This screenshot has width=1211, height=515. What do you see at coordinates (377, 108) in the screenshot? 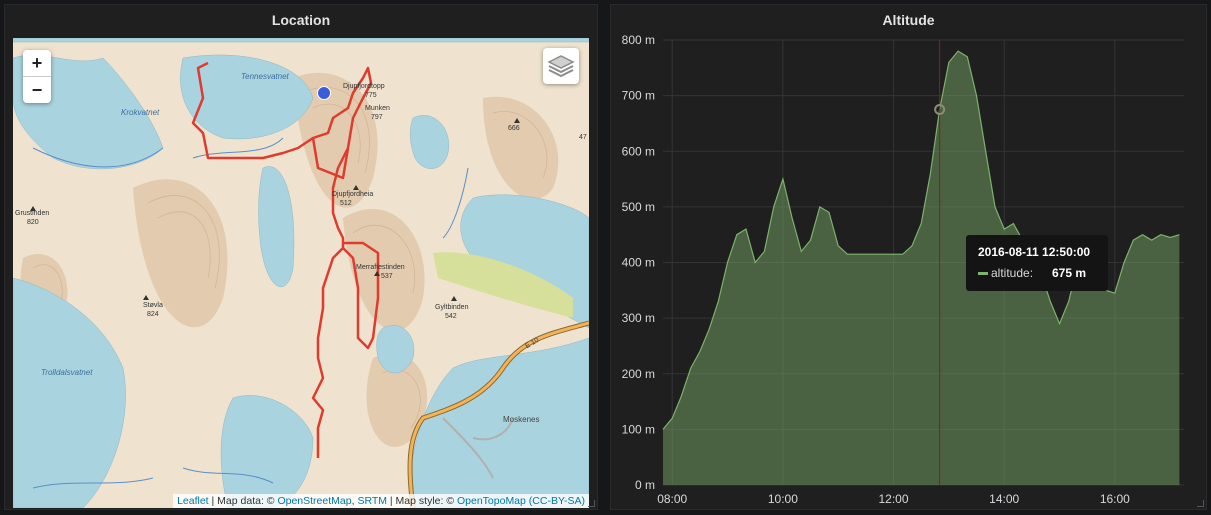
I see `label-munken: Munken` at bounding box center [377, 108].